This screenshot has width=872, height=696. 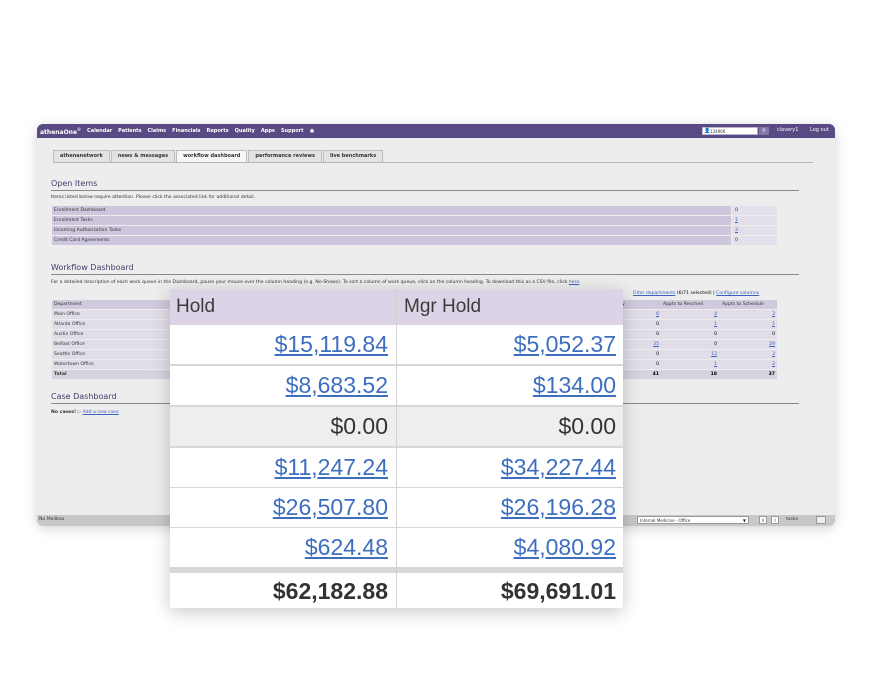 What do you see at coordinates (312, 131) in the screenshot?
I see `gear-icon: ✱` at bounding box center [312, 131].